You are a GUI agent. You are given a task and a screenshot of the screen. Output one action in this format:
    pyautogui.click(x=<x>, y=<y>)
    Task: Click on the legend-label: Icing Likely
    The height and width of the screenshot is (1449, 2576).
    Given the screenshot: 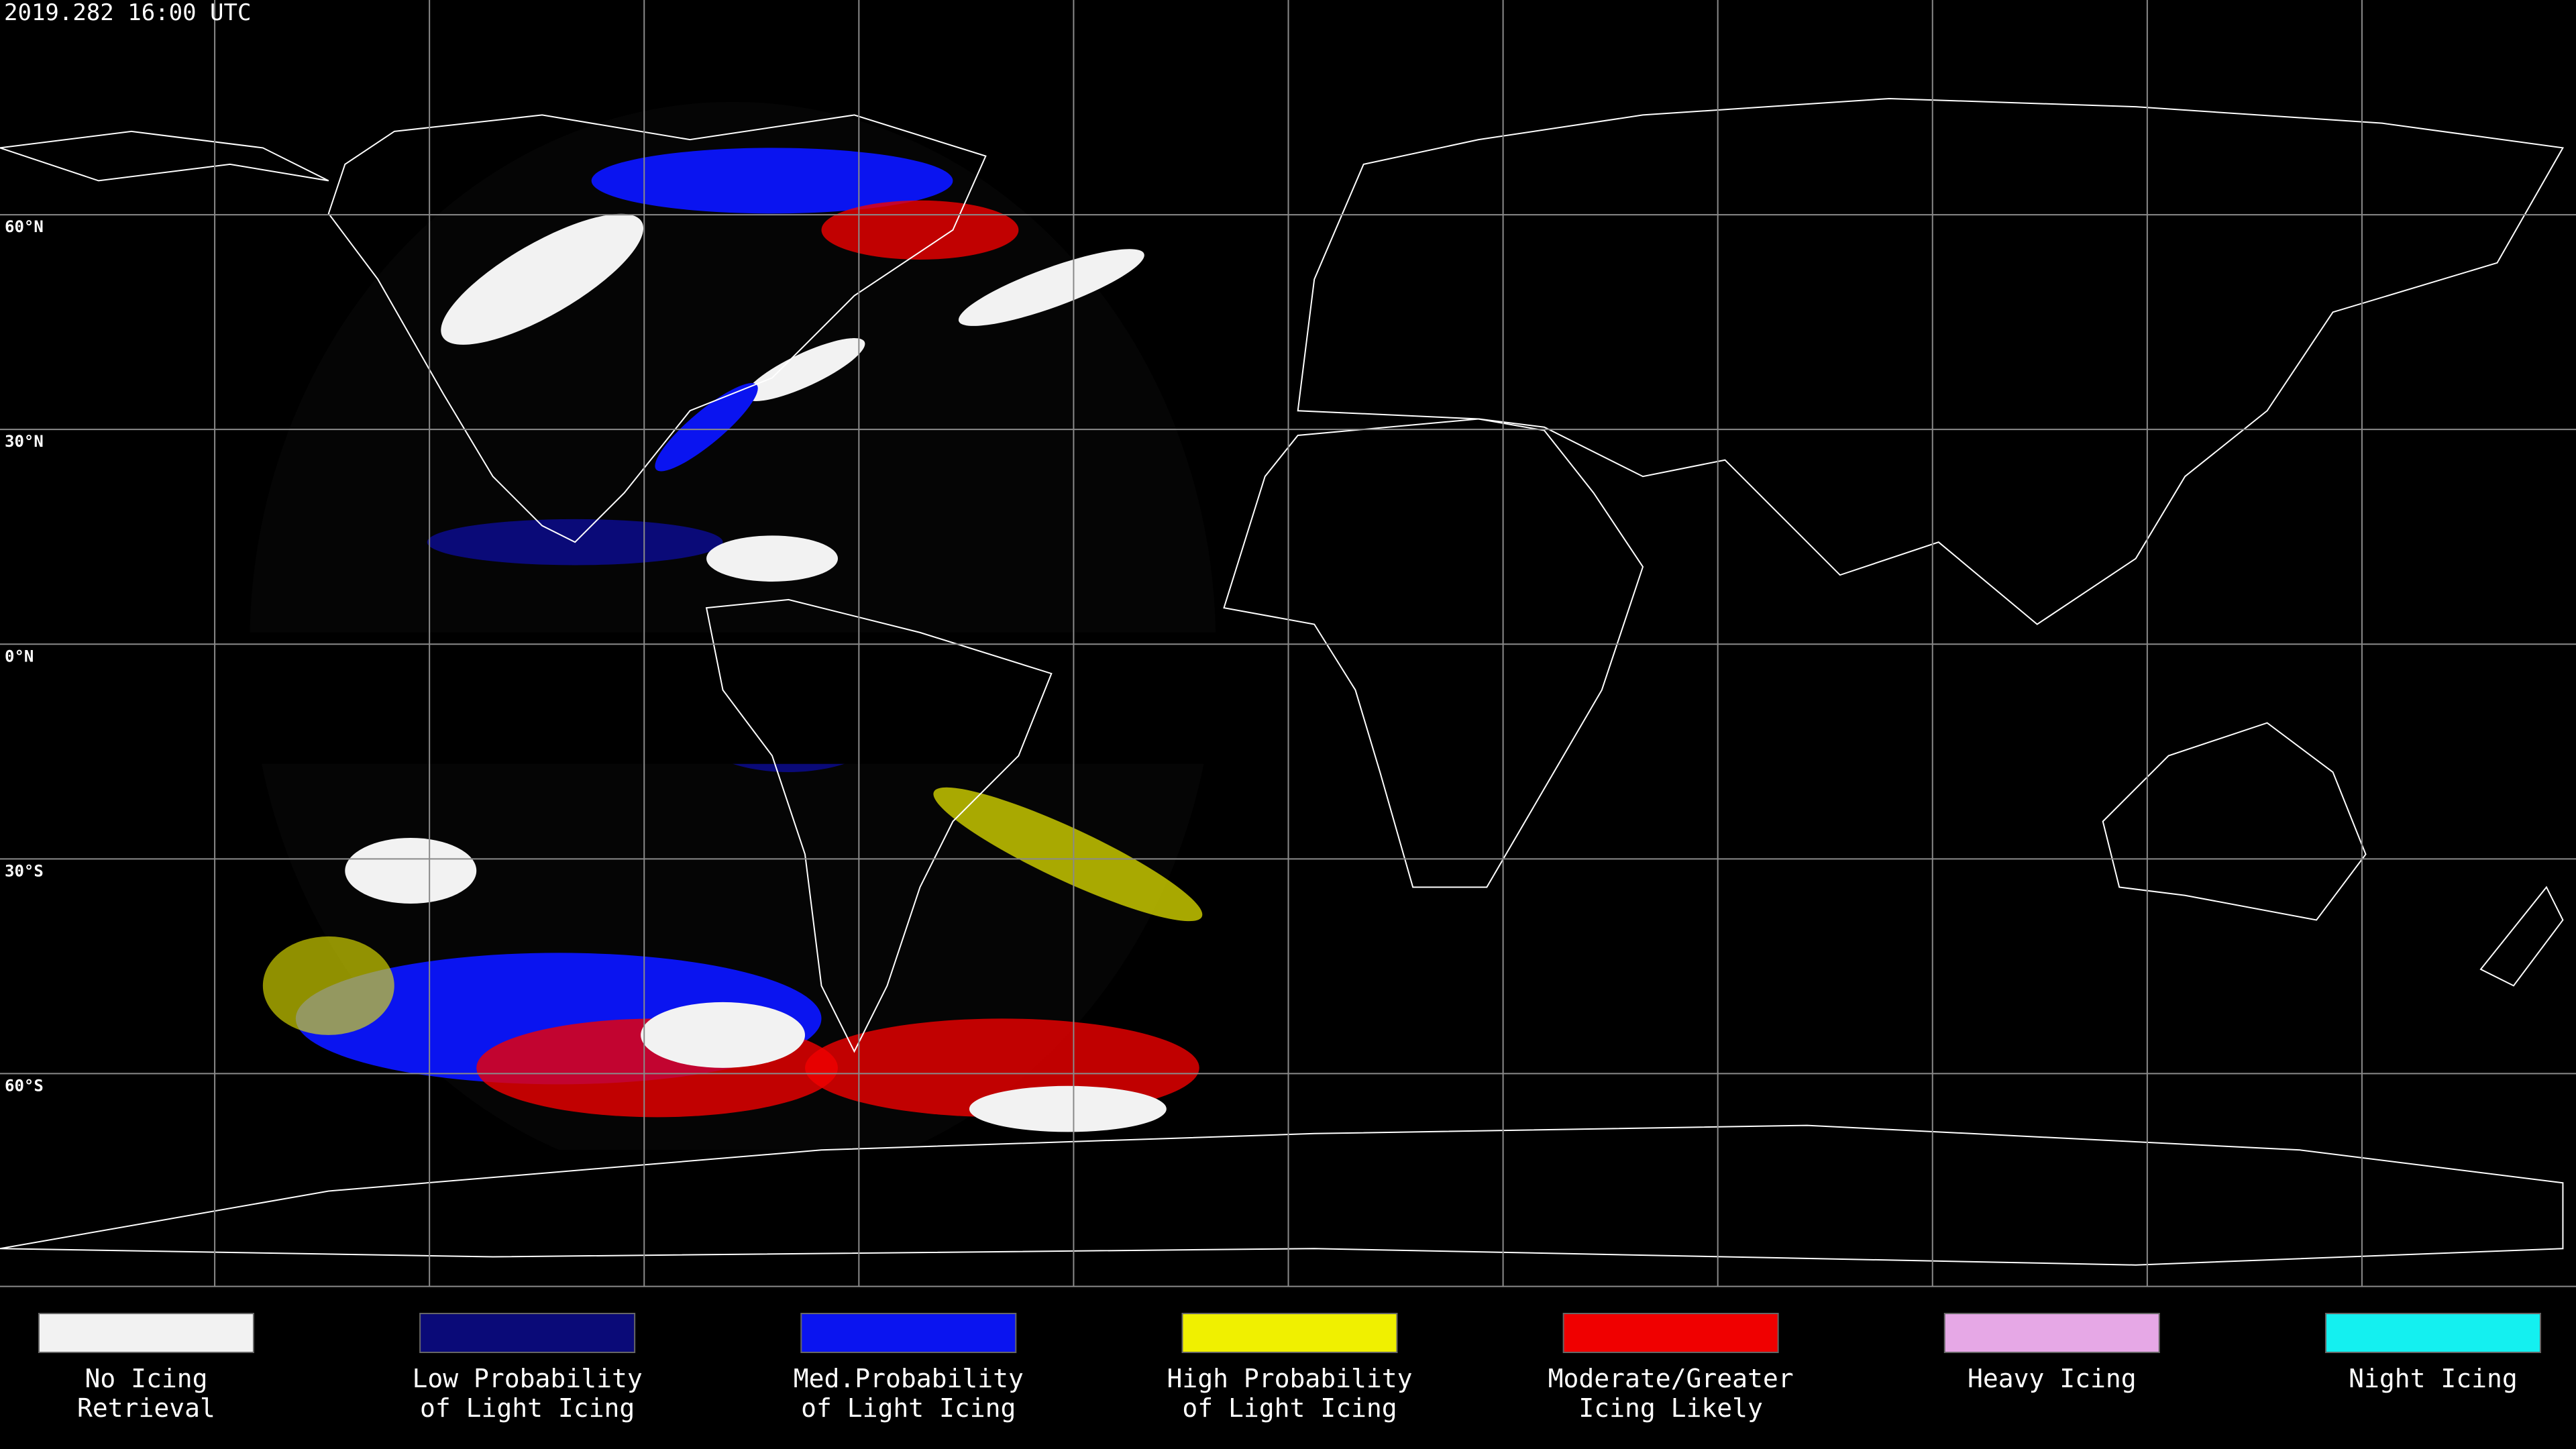 What is the action you would take?
    pyautogui.click(x=1670, y=1408)
    